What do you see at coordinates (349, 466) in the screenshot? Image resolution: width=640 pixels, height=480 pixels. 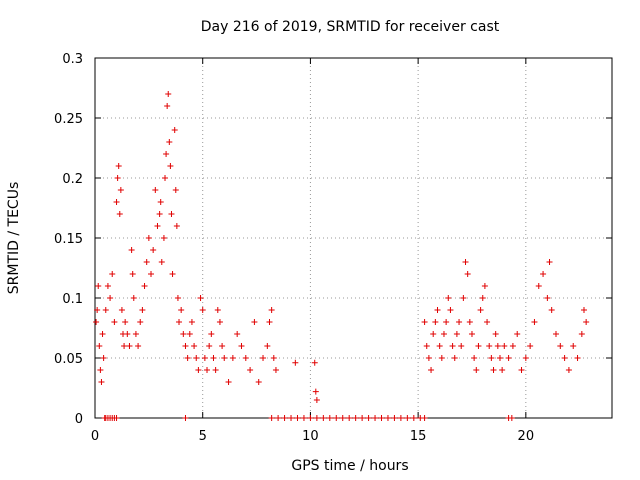 I see `x-axis-label: GPS time / hours` at bounding box center [349, 466].